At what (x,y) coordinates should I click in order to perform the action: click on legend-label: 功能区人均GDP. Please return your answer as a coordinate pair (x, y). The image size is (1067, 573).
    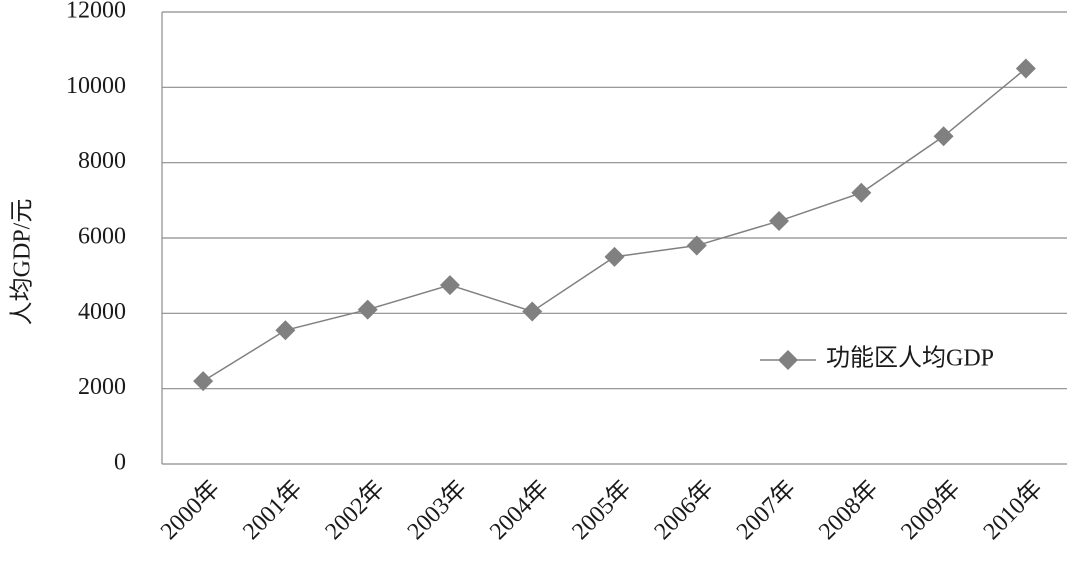
    Looking at the image, I should click on (910, 358).